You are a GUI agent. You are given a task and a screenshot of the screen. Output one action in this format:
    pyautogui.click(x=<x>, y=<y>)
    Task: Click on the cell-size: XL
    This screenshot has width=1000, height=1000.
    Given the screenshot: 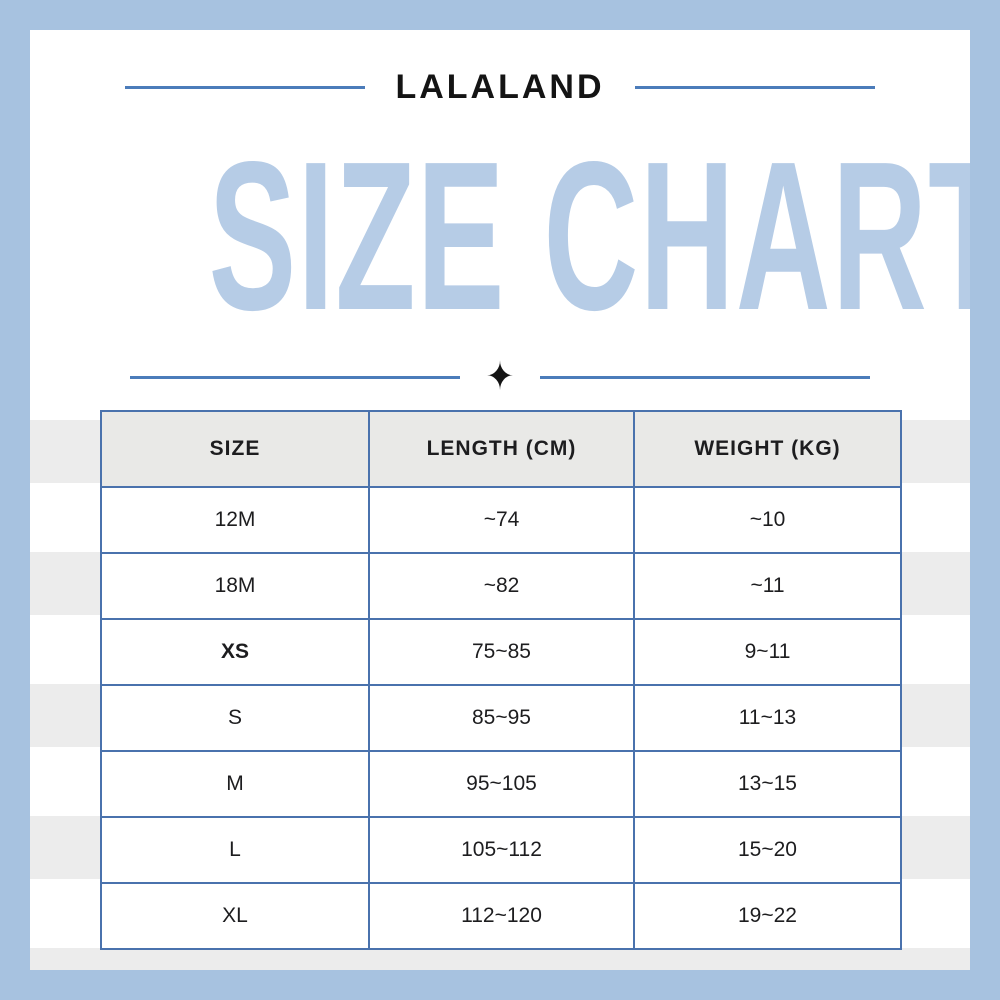 What is the action you would take?
    pyautogui.click(x=235, y=916)
    